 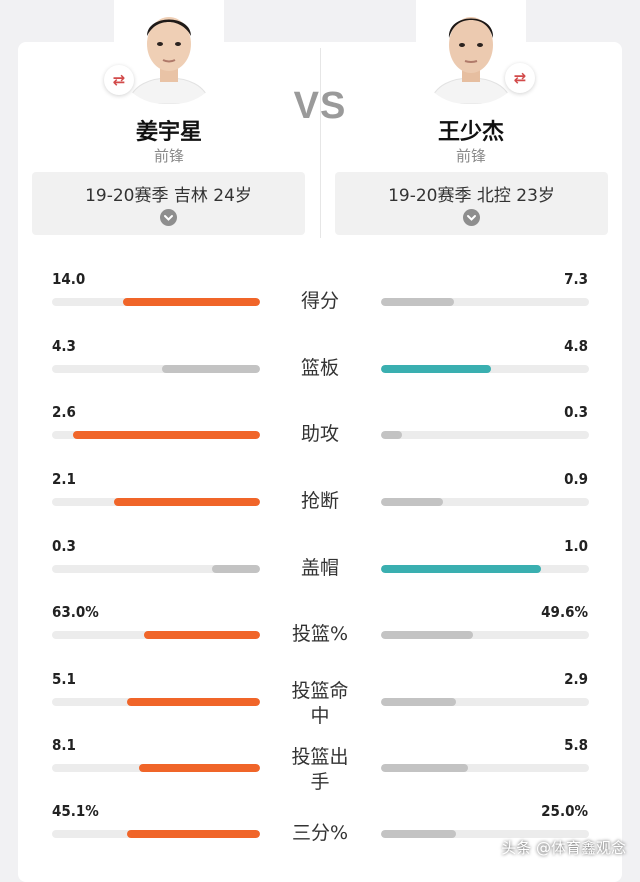 What do you see at coordinates (168, 156) in the screenshot?
I see `player-left-position: 前锋` at bounding box center [168, 156].